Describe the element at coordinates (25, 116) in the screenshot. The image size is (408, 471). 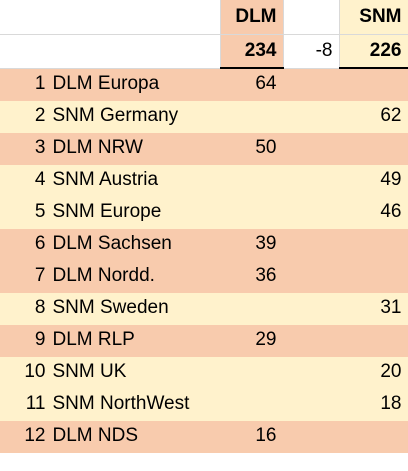
I see `rank-cell: 2` at that location.